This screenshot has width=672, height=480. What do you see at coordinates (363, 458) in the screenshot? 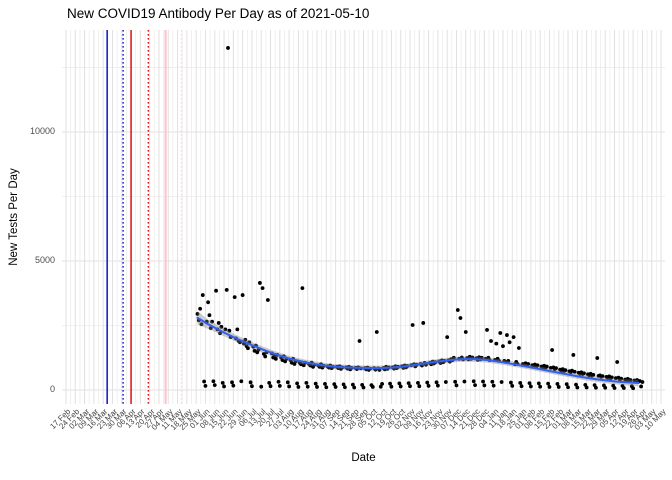
I see `x-axis-title: Date` at bounding box center [363, 458].